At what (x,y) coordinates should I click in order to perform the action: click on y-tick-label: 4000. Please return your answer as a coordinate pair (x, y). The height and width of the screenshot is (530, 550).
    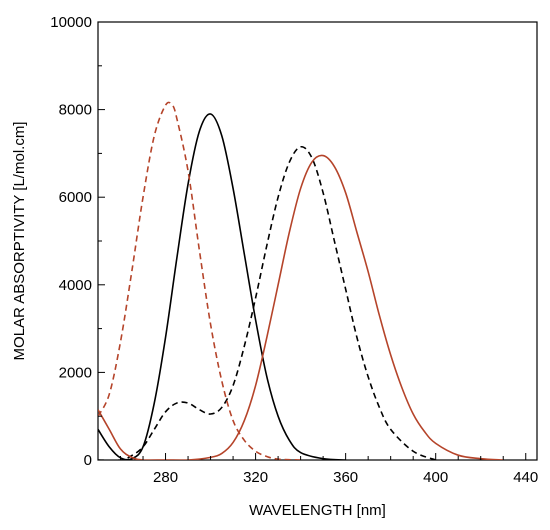
    Looking at the image, I should click on (75, 285).